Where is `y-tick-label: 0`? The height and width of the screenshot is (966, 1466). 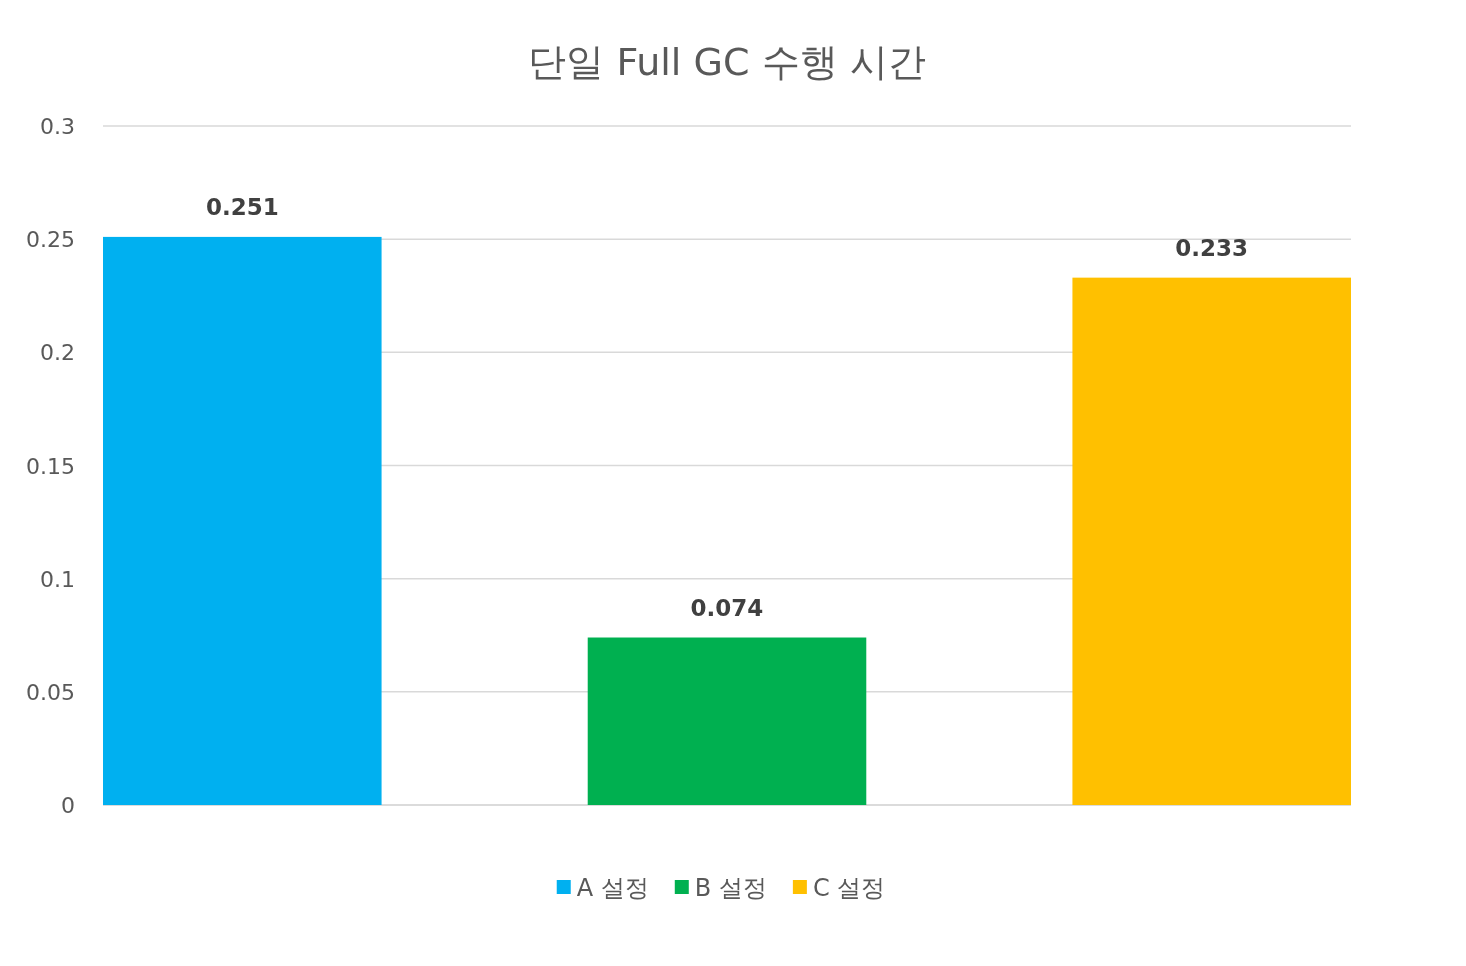 y-tick-label: 0 is located at coordinates (68, 805).